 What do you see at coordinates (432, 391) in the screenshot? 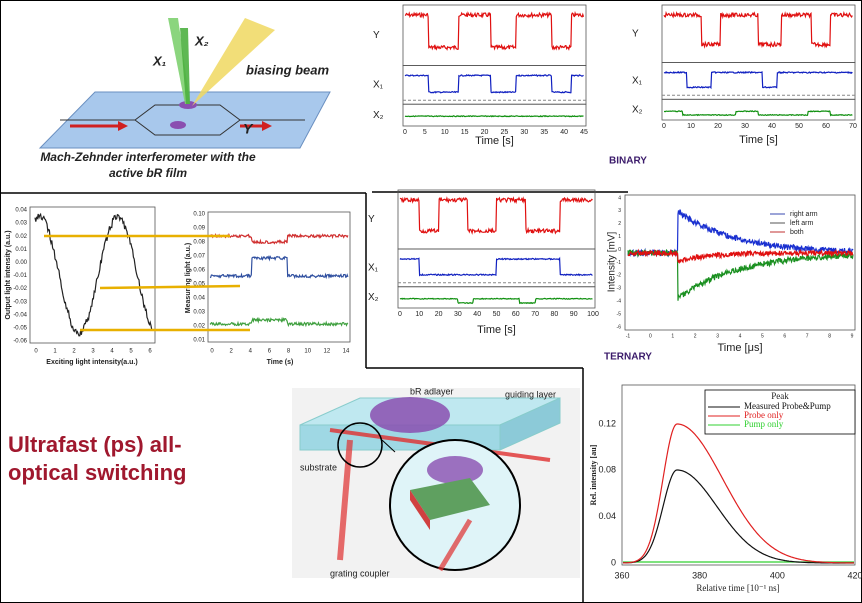
I see `label: bR adlayer` at bounding box center [432, 391].